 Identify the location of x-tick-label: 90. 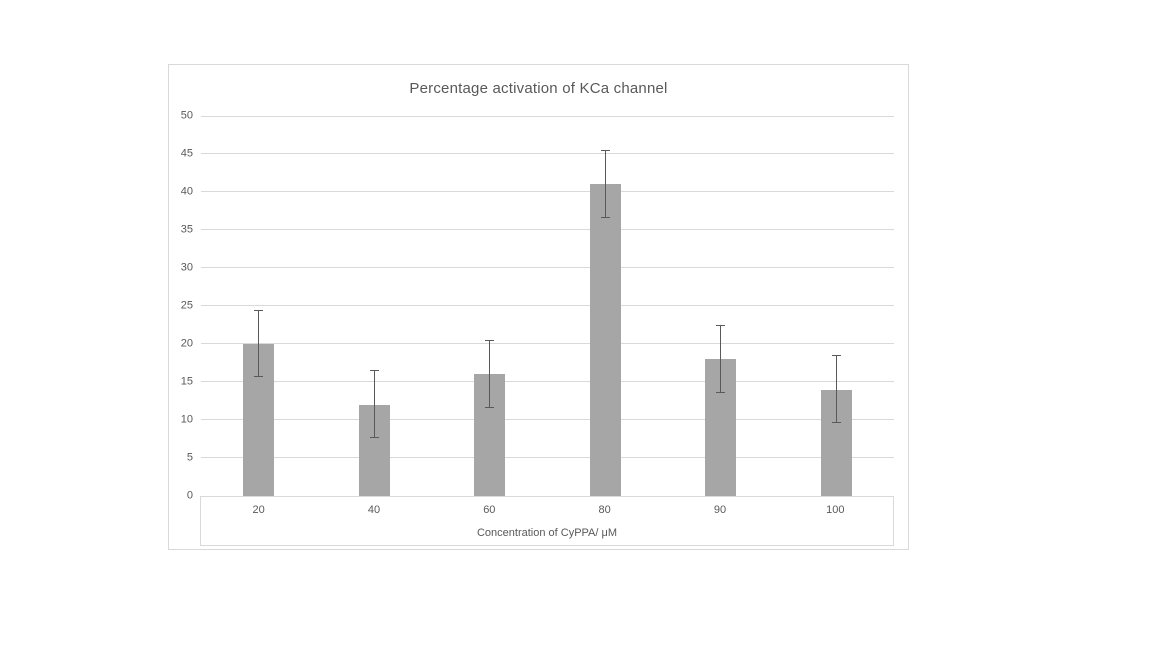
(720, 510).